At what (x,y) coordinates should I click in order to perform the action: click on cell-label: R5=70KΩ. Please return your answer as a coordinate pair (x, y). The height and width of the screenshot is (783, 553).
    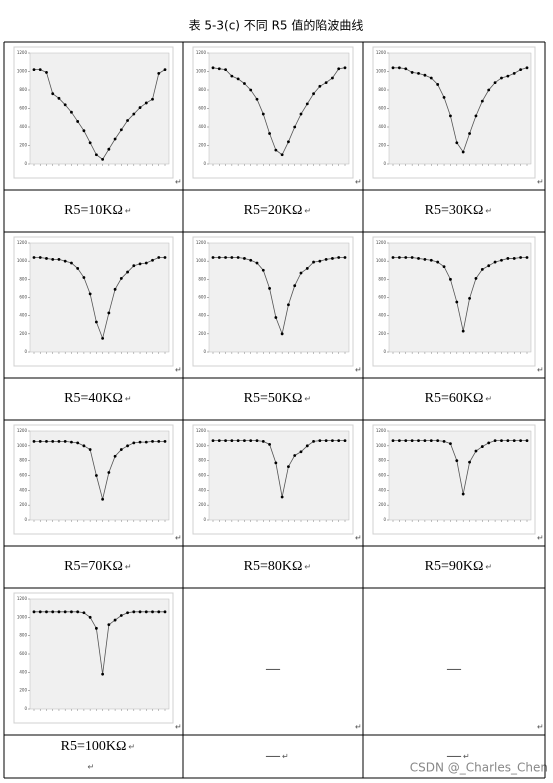
    Looking at the image, I should click on (93, 566).